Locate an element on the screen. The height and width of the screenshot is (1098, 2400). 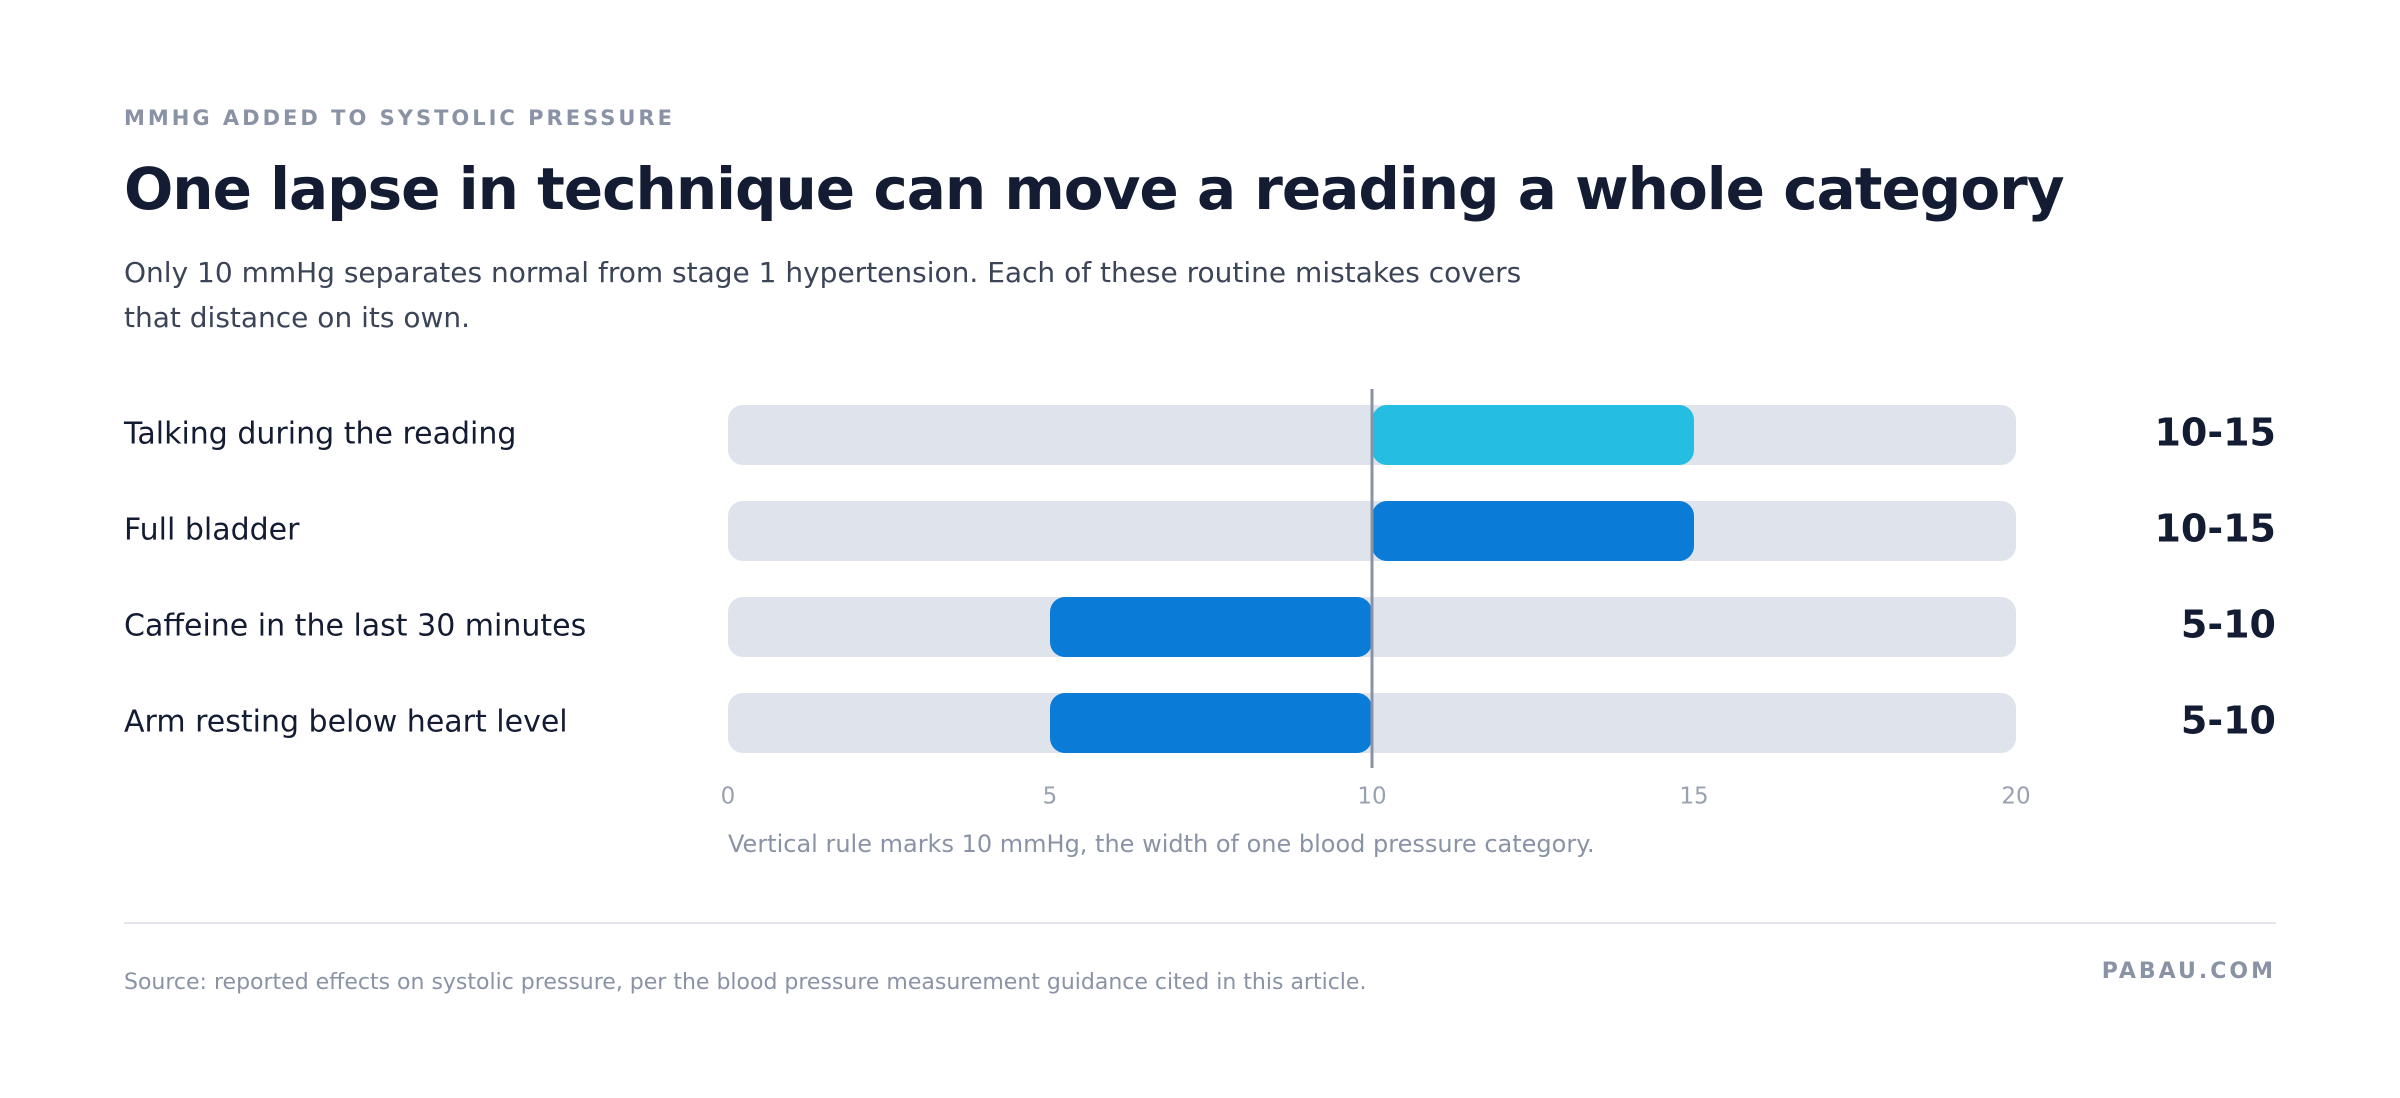
x-tick-label: 5 is located at coordinates (1050, 797).